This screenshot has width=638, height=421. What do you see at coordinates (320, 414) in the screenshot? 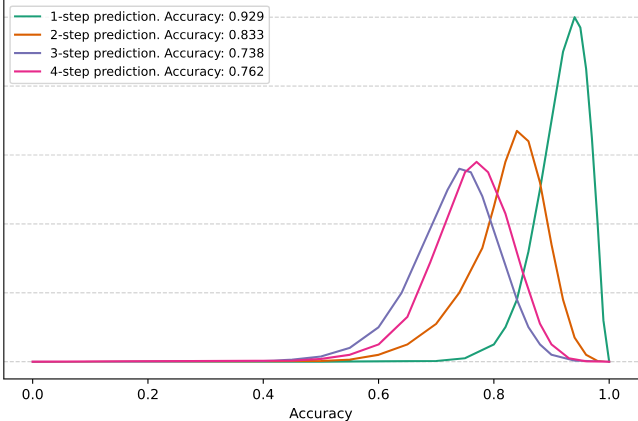
I see `x-axis-title: Accuracy` at bounding box center [320, 414].